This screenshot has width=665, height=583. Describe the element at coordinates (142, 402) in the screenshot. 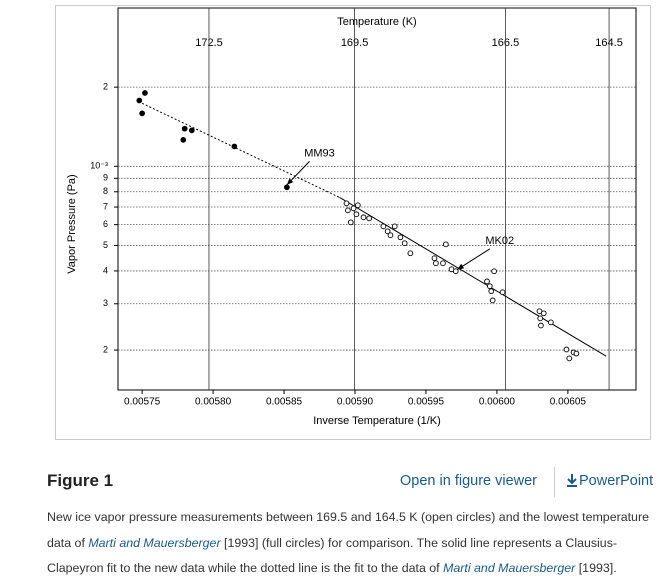

I see `x-tick-label: 0.00575` at that location.